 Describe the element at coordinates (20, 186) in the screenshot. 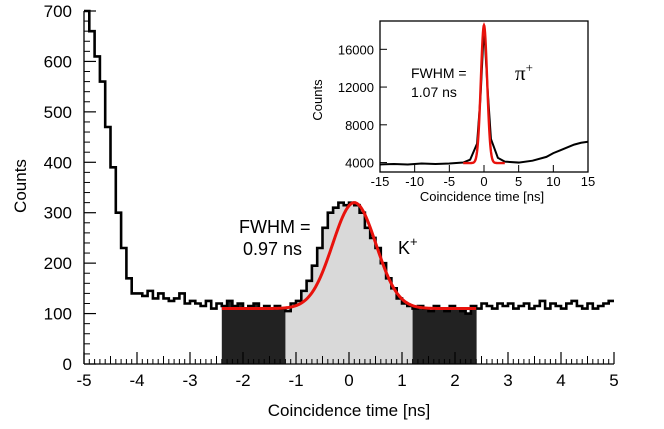

I see `y-axis-title: Counts` at that location.